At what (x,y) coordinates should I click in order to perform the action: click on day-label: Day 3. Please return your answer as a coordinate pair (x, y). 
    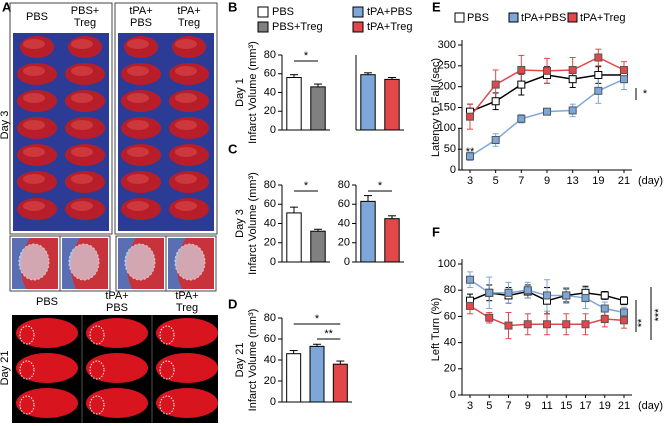
    Looking at the image, I should click on (5, 125).